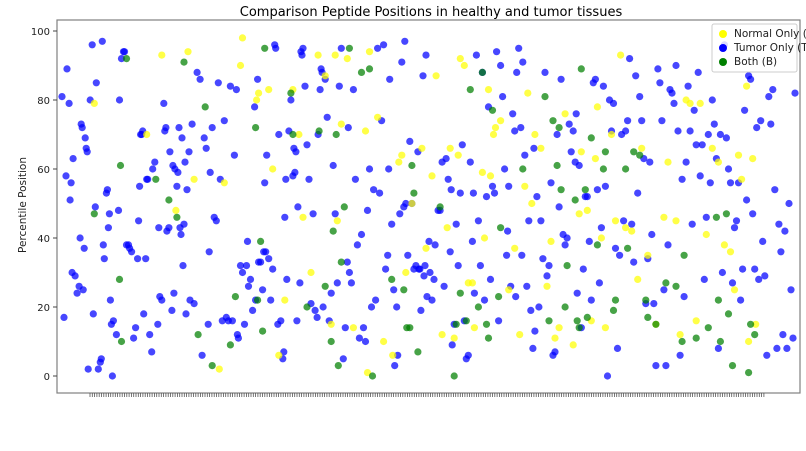 The height and width of the screenshot is (451, 806). I want to click on y-tick-0: 0, so click(50, 377).